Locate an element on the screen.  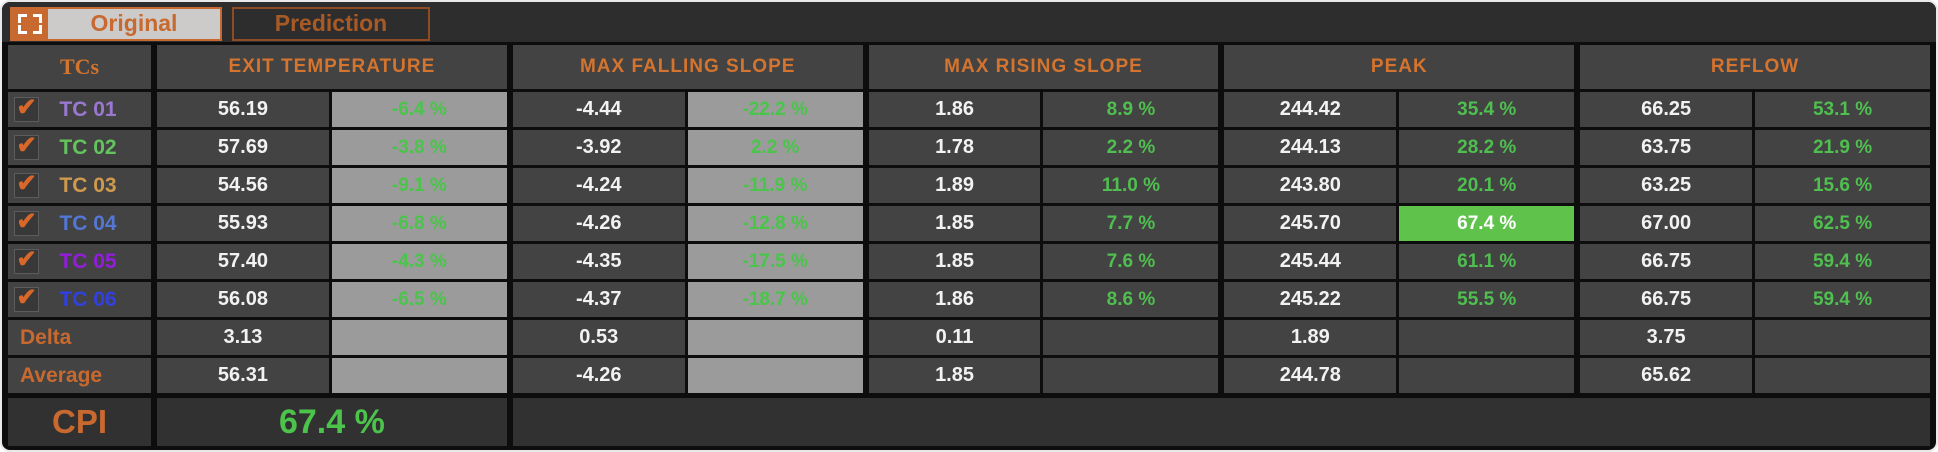
delta-max-falling-slope: 0.53 is located at coordinates (595, 337).